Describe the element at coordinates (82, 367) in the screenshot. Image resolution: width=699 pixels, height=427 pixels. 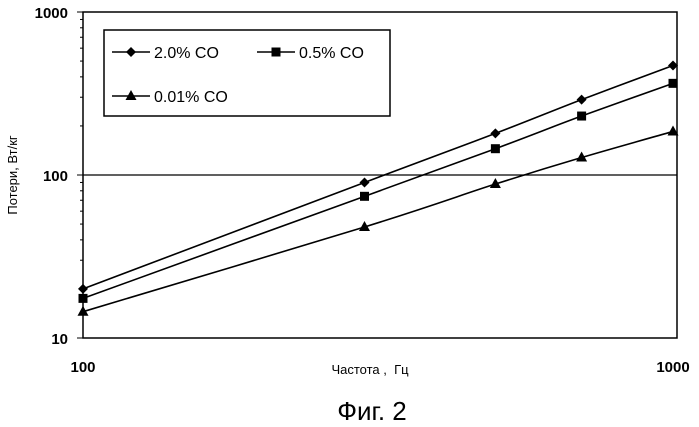
I see `x-tick-label-100: 100` at that location.